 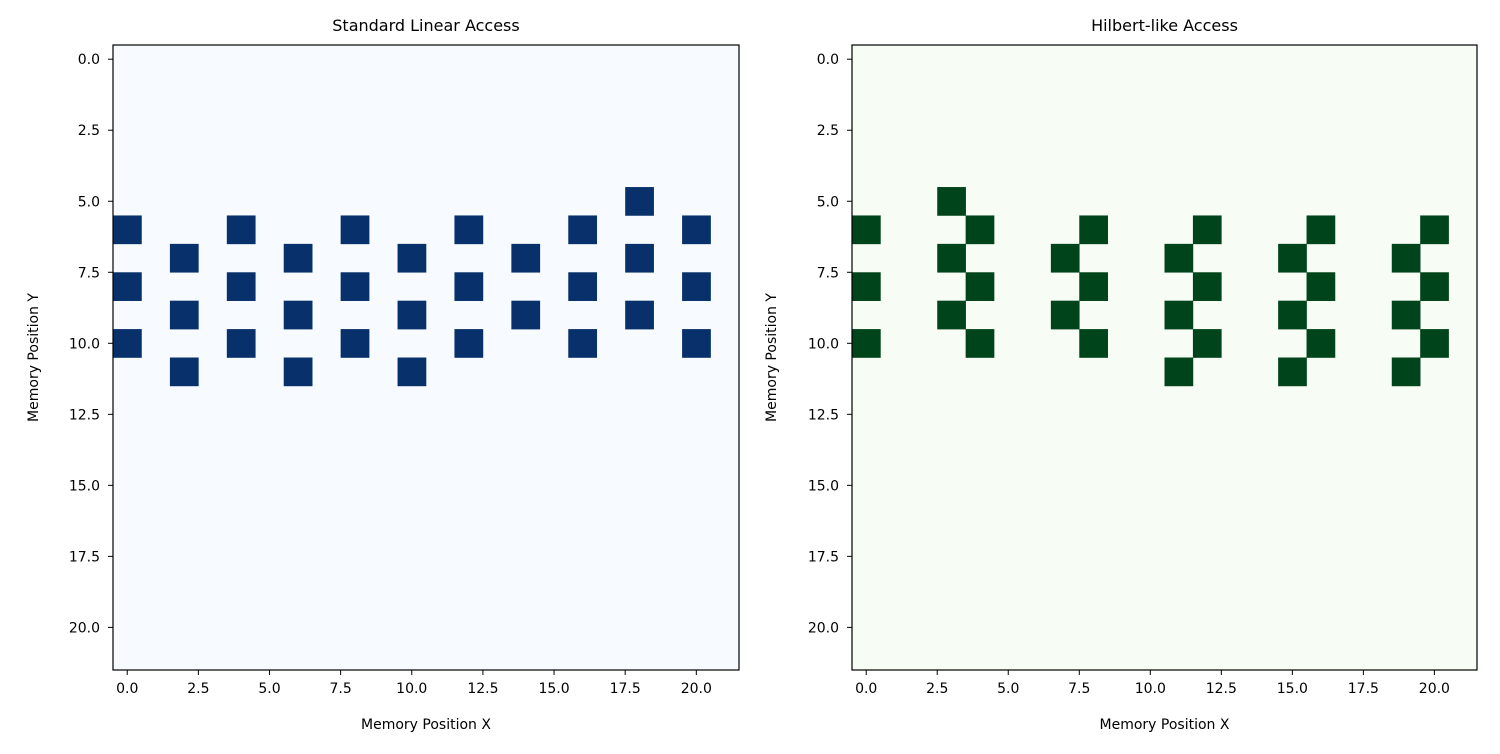 What do you see at coordinates (482, 689) in the screenshot?
I see `left-x-tick-label: 12.5` at bounding box center [482, 689].